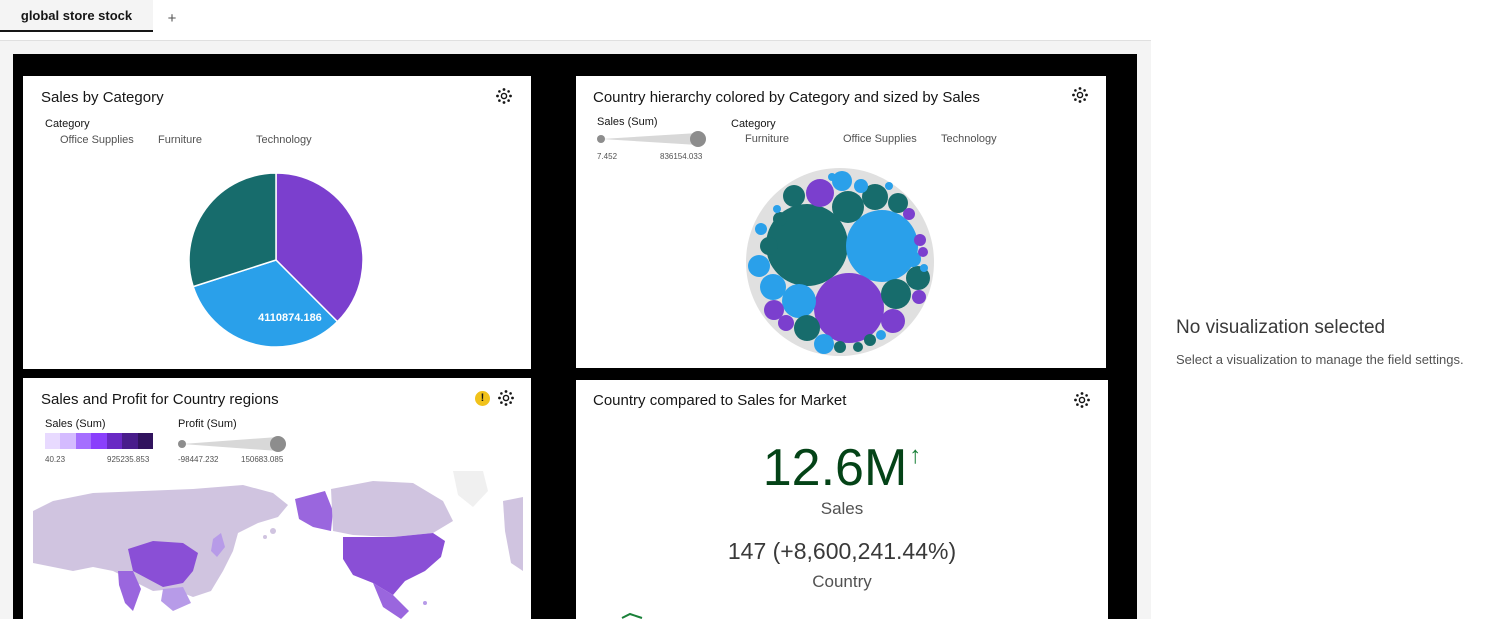  I want to click on kpi-comparison-label: Country, so click(842, 581).